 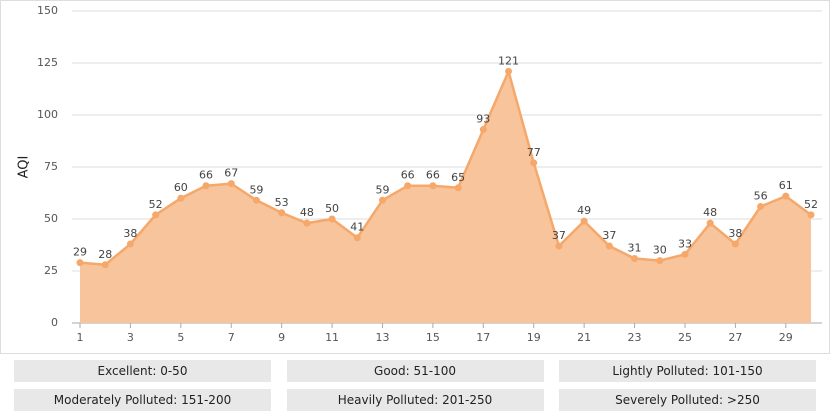 I want to click on level-box: Heavily Polluted: 201-250, so click(x=415, y=400).